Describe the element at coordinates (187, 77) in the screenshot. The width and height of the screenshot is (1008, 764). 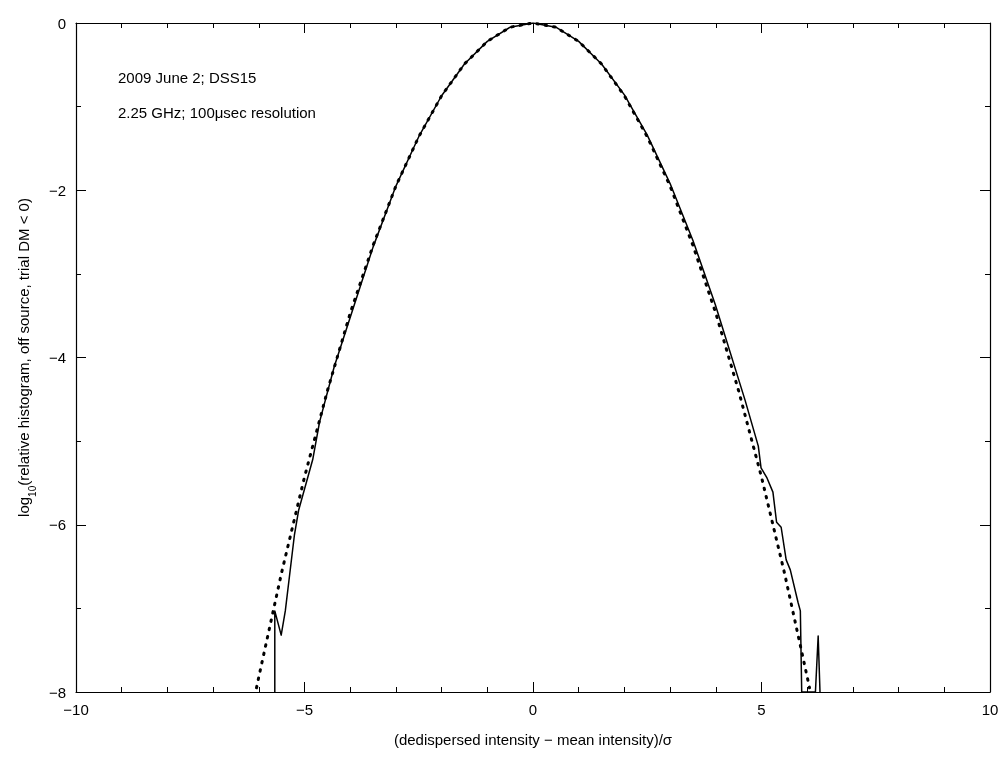
I see `annotation: 2009 June 2; DSS15` at that location.